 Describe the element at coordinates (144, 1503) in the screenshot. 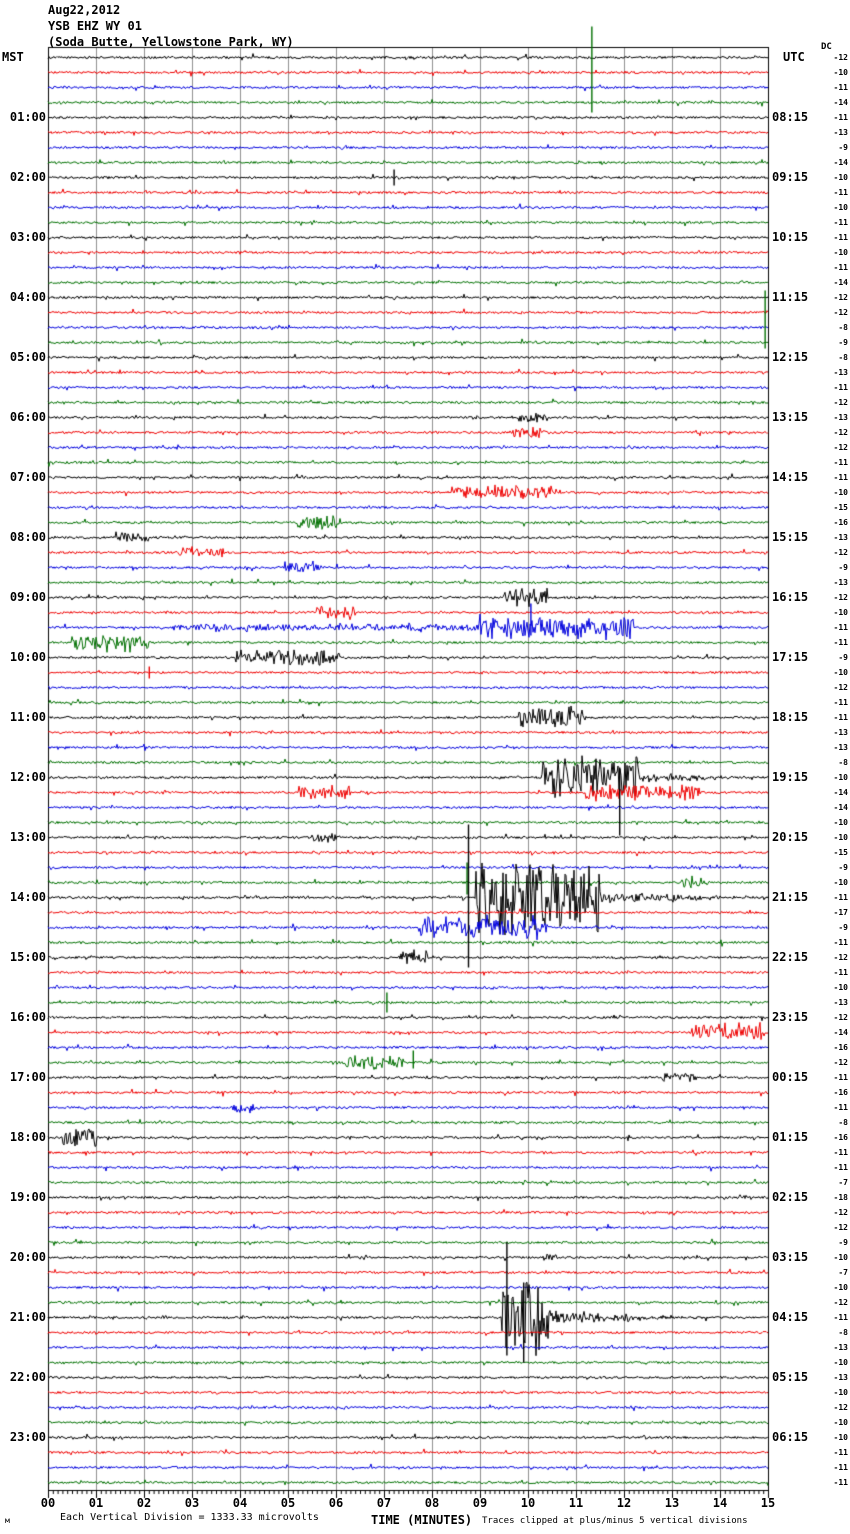

I see `x-tick-label: 02` at that location.